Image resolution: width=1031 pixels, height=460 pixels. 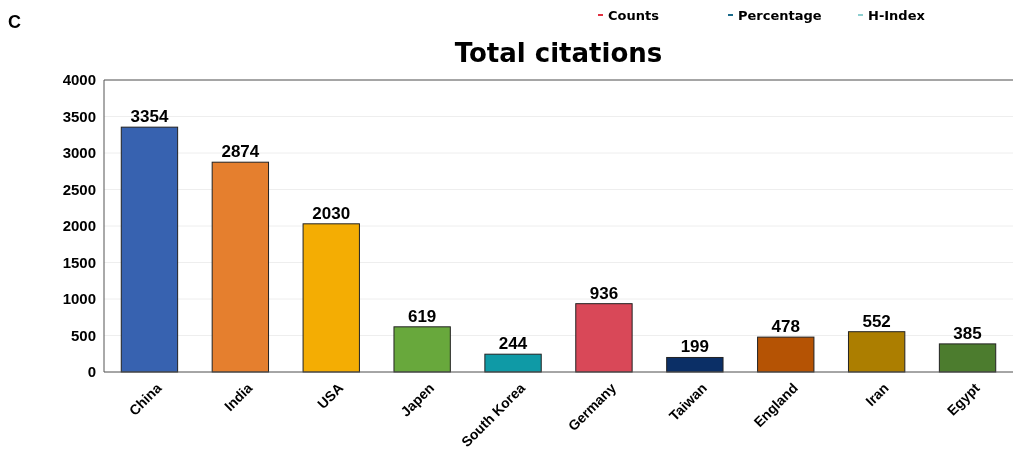 What do you see at coordinates (83, 335) in the screenshot?
I see `y-tick-label: 500` at bounding box center [83, 335].